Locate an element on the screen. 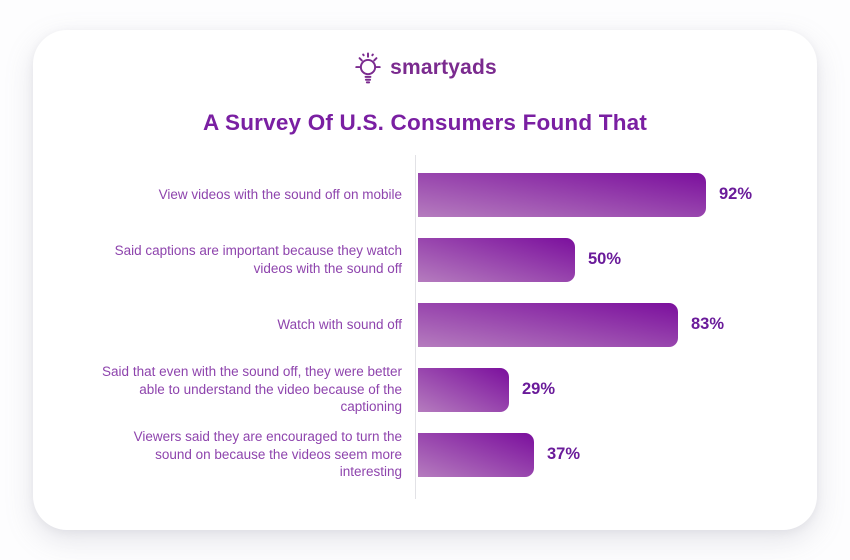 The width and height of the screenshot is (850, 560). bar-area: 83% is located at coordinates (616, 324).